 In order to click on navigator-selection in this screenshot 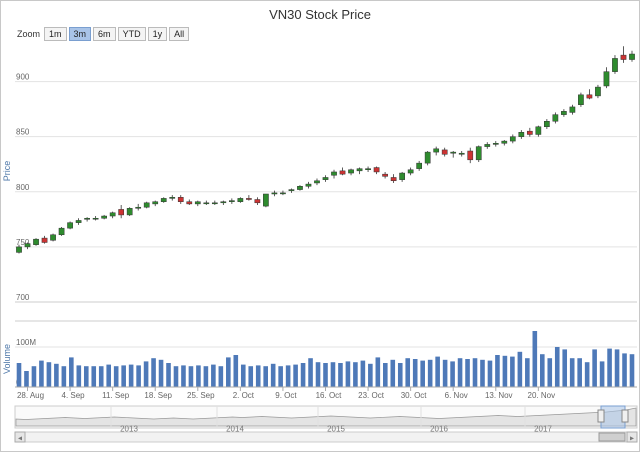, I will do `click(613, 417)`.